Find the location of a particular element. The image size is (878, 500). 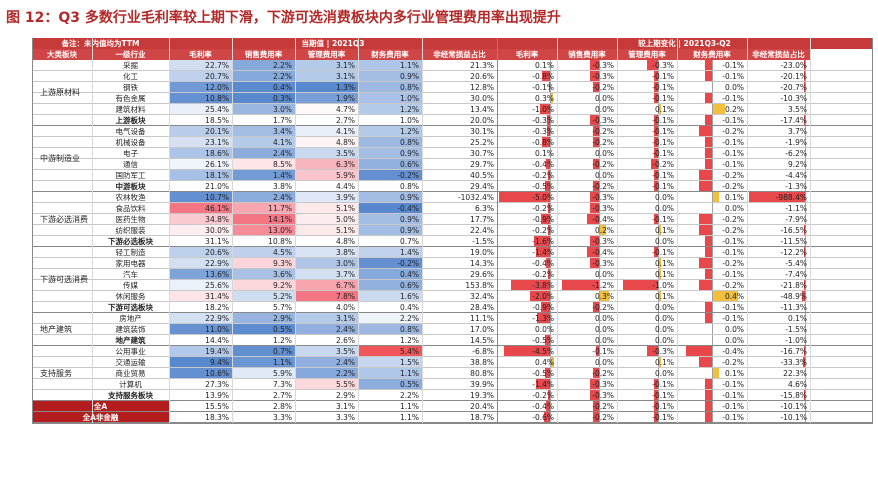

current-value: 1.2% is located at coordinates (409, 340).